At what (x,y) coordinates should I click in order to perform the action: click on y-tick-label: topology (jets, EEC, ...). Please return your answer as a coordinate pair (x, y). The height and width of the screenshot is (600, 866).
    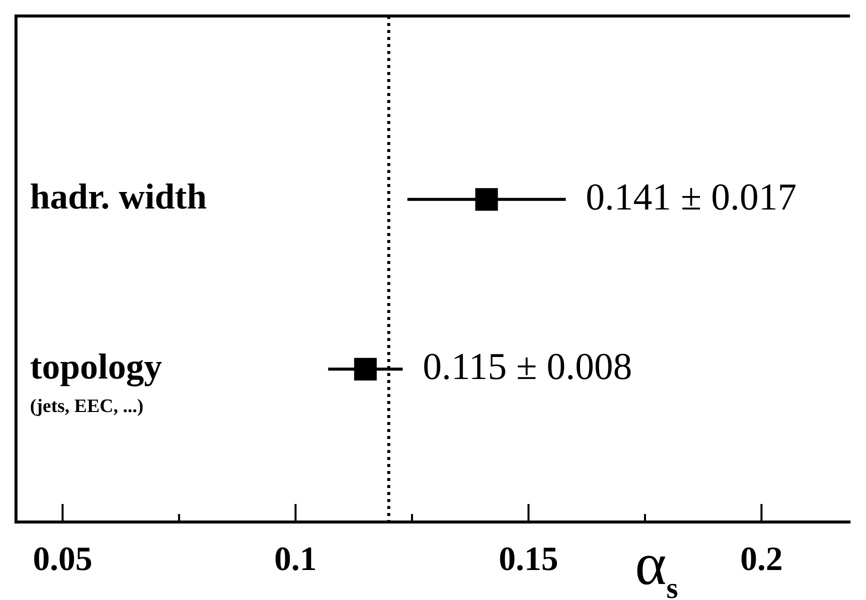
    Looking at the image, I should click on (96, 382).